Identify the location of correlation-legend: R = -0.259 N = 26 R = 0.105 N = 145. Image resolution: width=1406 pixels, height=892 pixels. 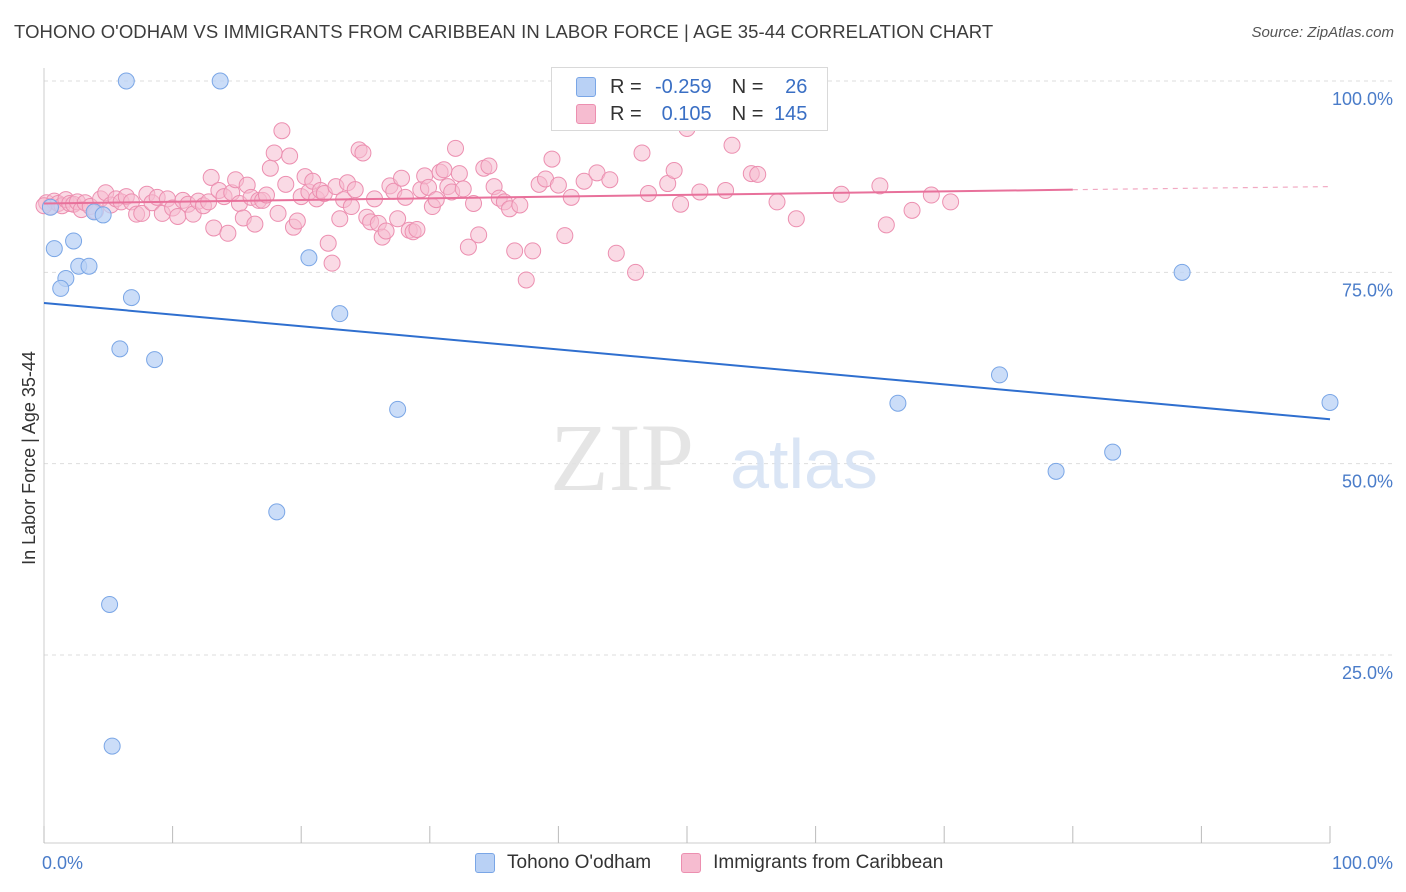
(689, 99).